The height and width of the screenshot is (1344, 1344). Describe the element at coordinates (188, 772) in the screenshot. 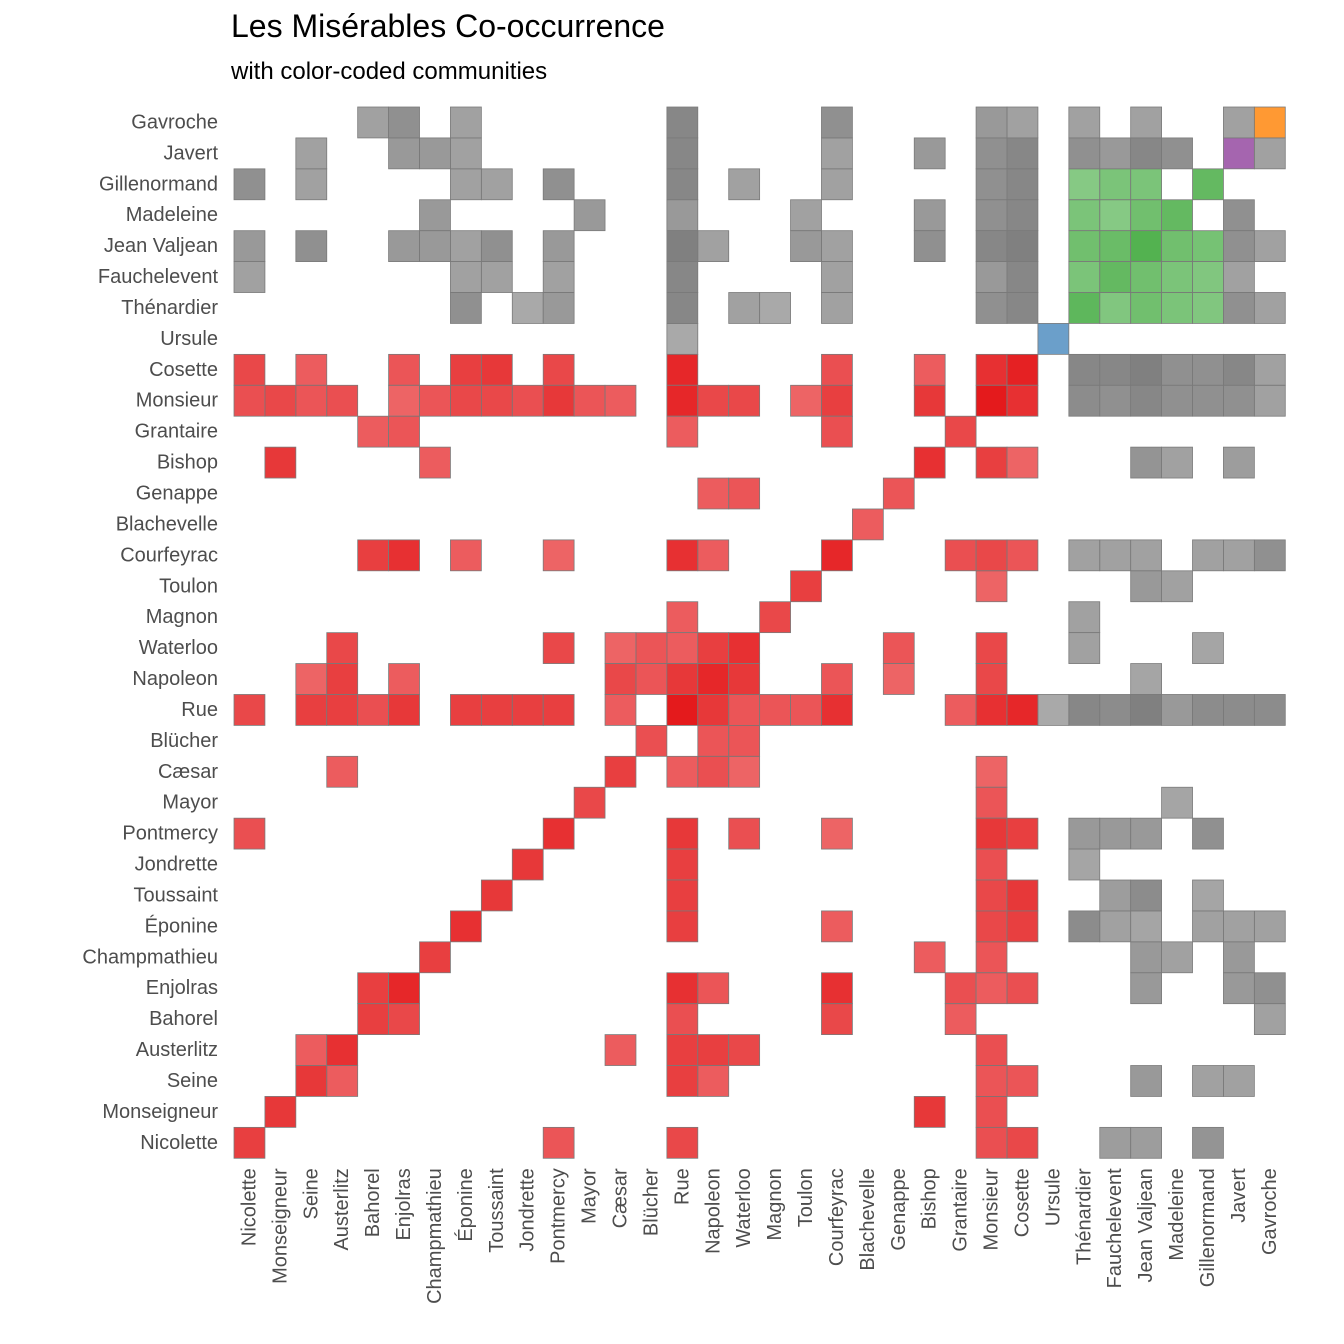

I see `y-tick-caesar: Cæsar` at that location.